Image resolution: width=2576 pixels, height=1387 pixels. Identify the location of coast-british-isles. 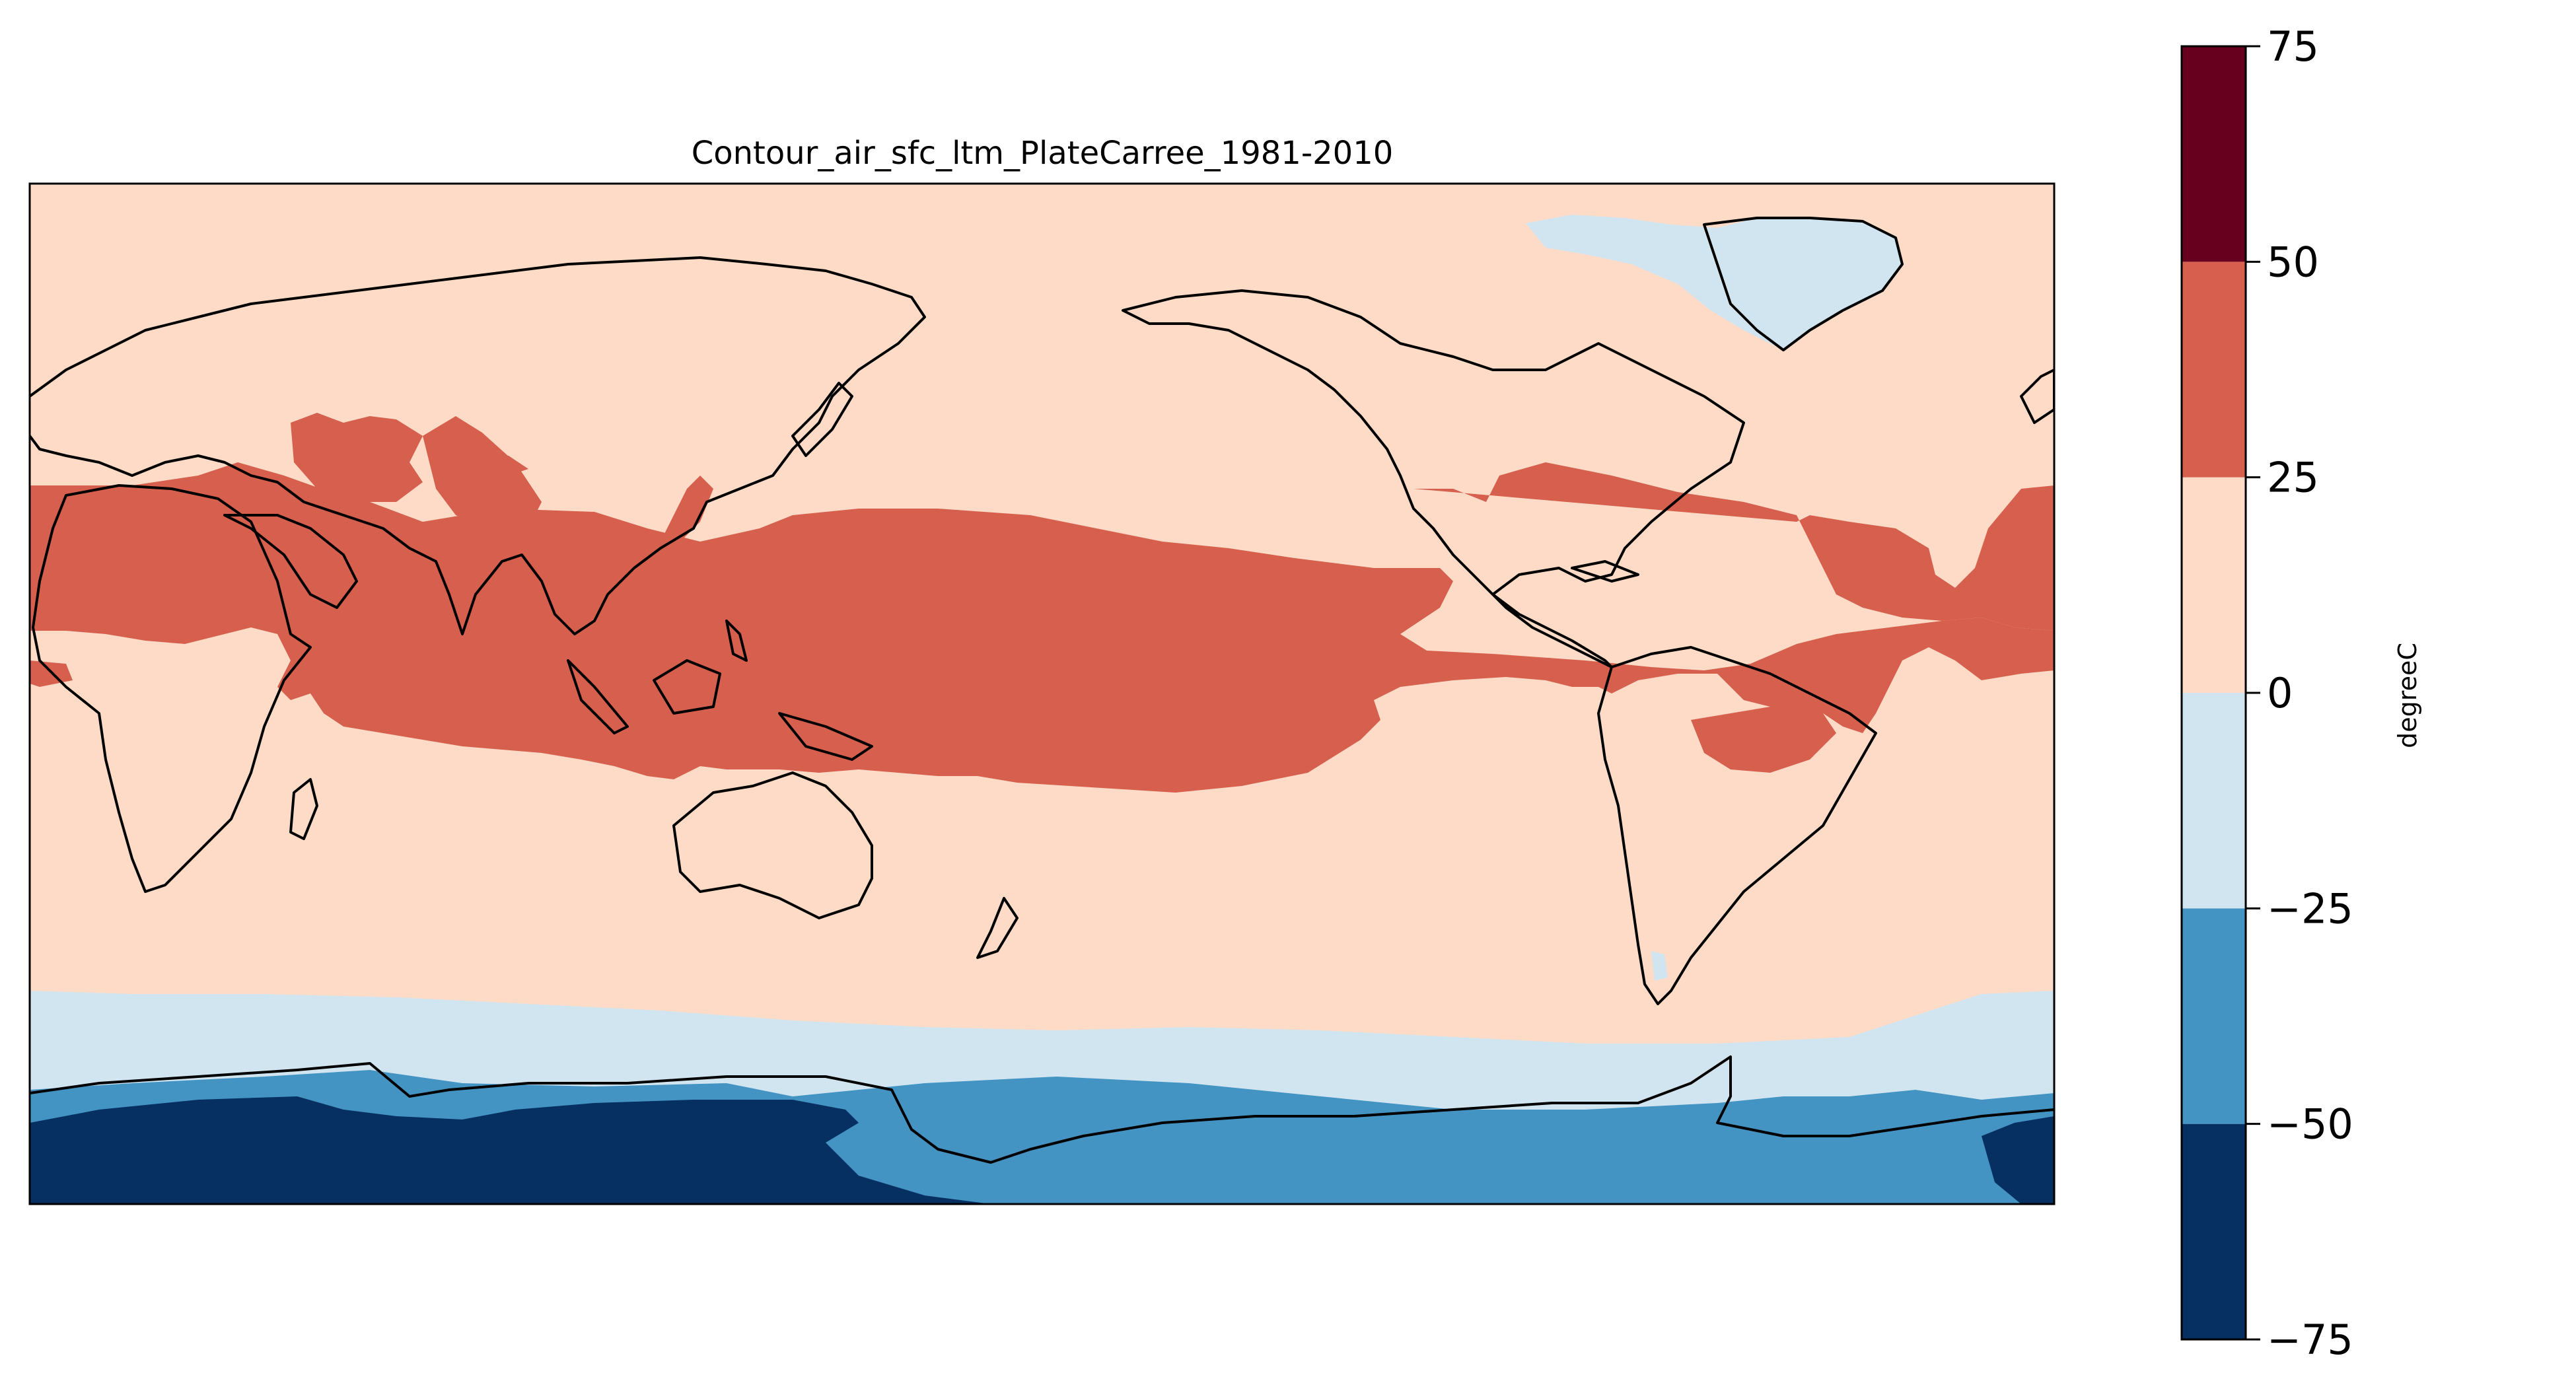
(2037, 396).